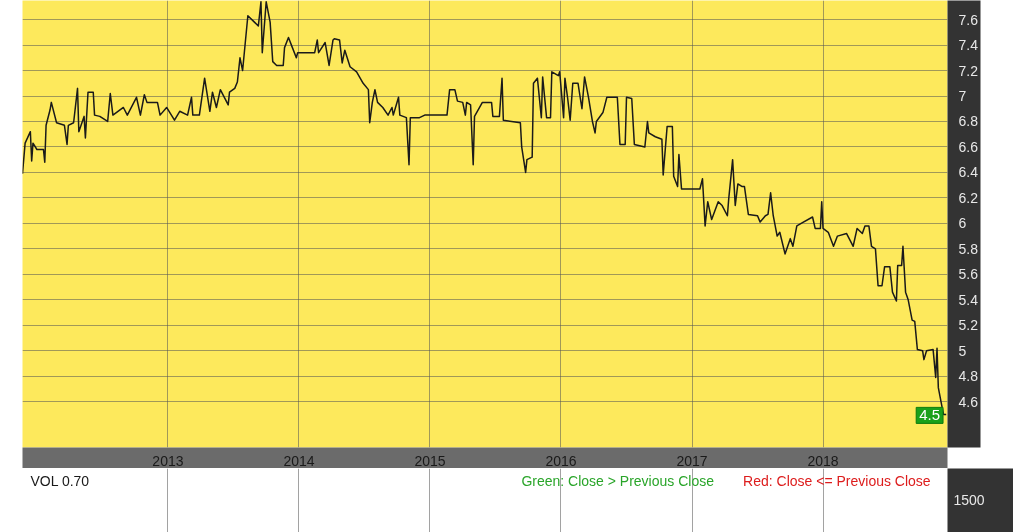  Describe the element at coordinates (968, 248) in the screenshot. I see `y-tick-label: 5.8` at that location.